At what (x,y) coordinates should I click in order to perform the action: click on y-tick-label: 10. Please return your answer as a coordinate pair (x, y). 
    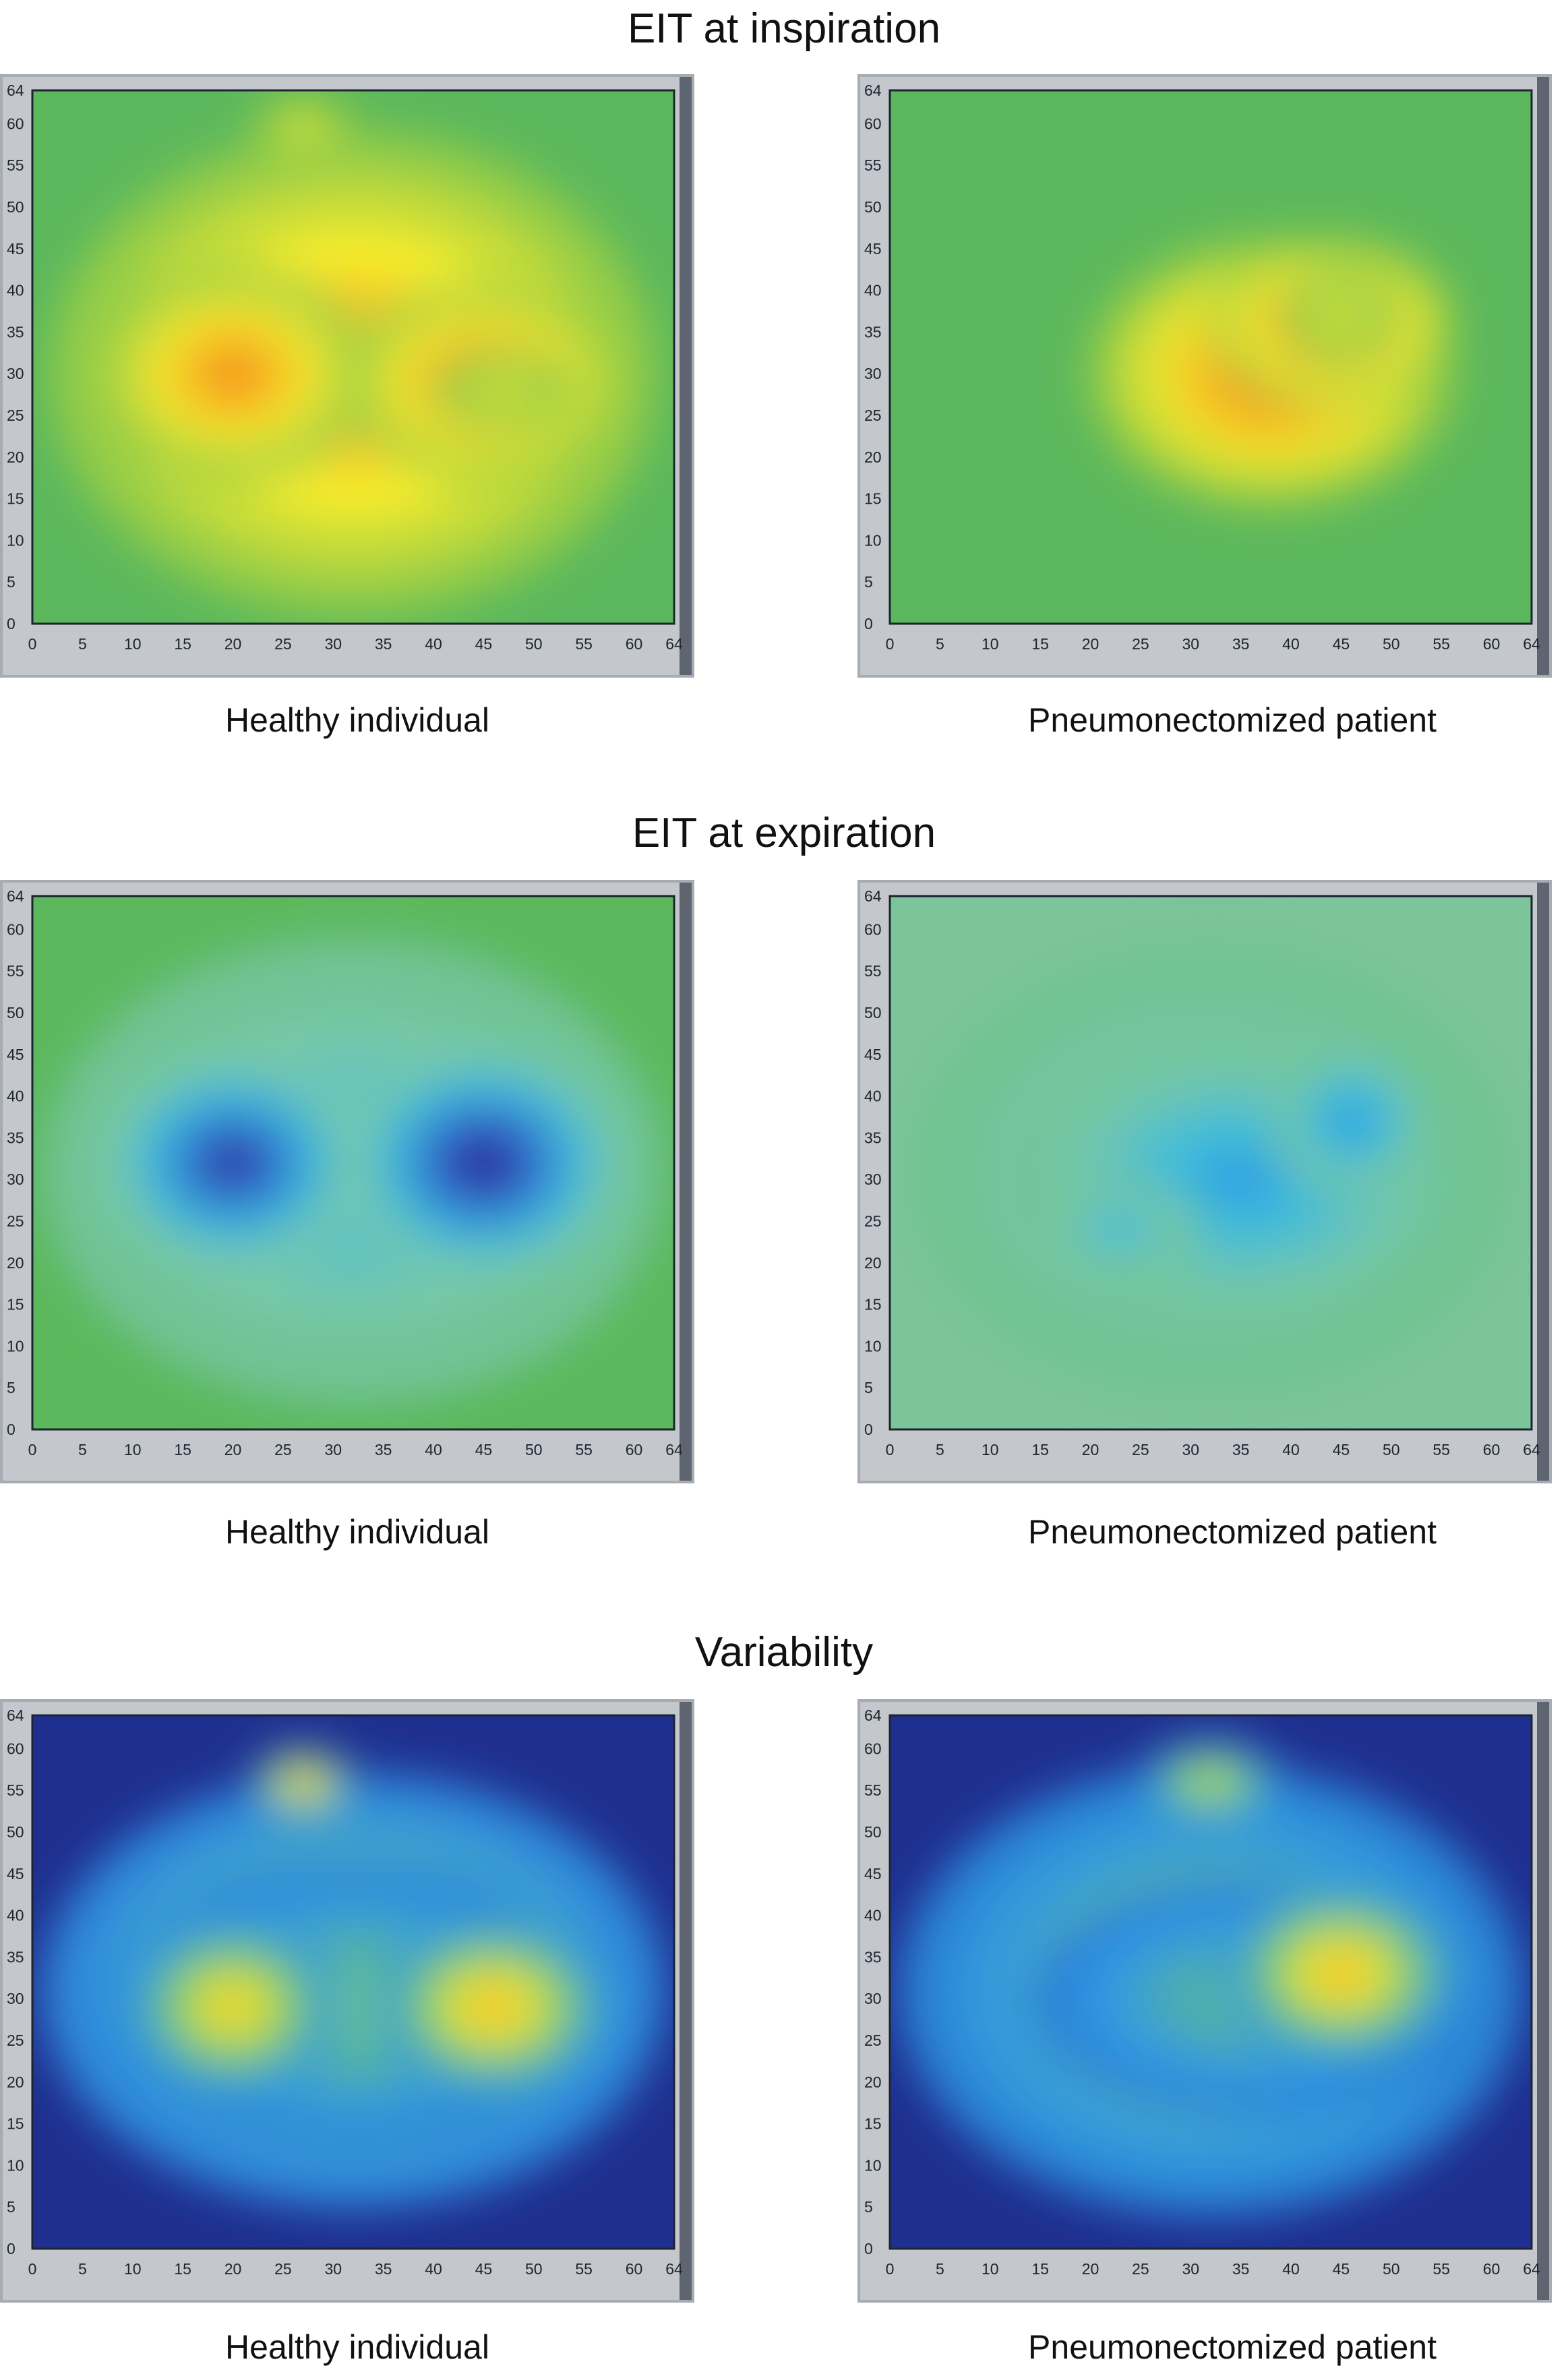
    Looking at the image, I should click on (873, 540).